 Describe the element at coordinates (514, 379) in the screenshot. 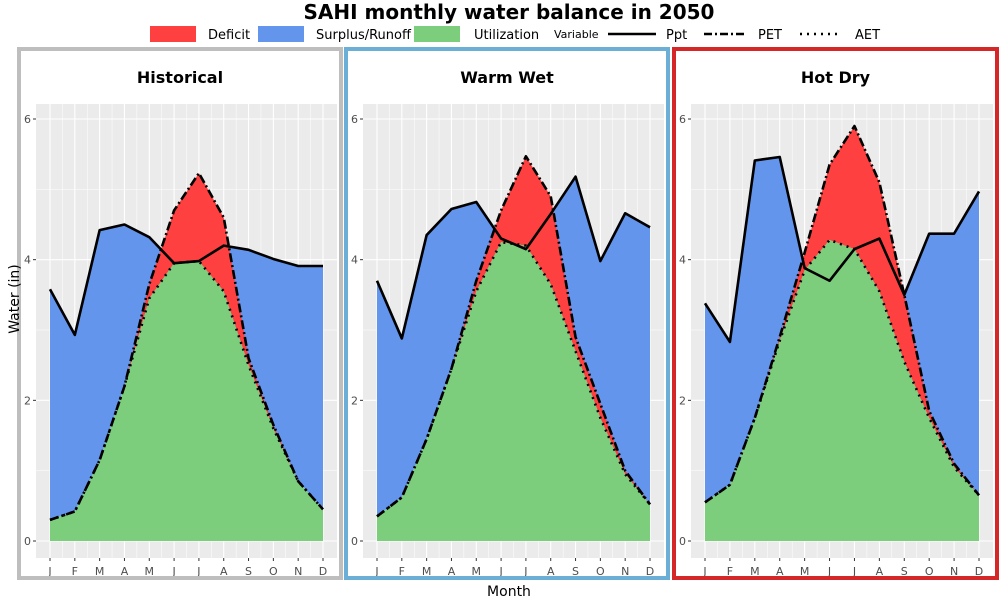

I see `aet-line` at that location.